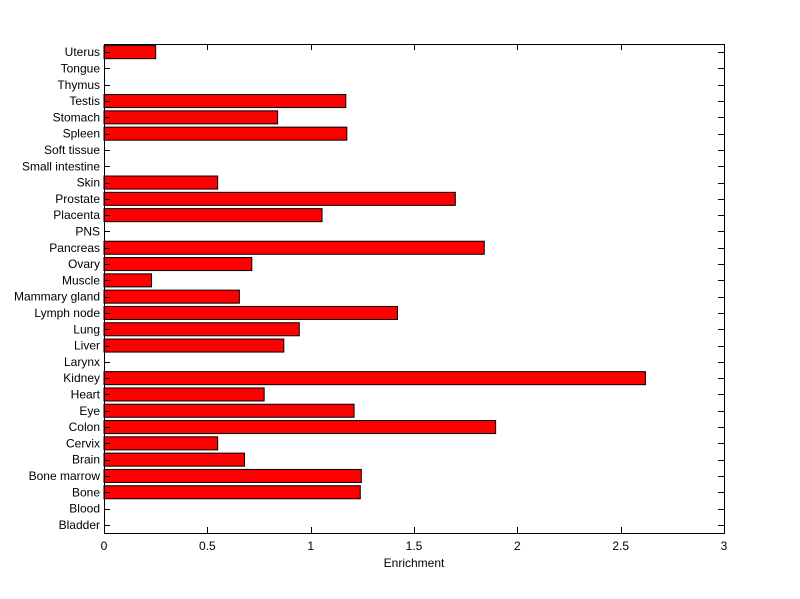 This screenshot has height=599, width=800. Describe the element at coordinates (279, 198) in the screenshot. I see `bar-prostate` at that location.